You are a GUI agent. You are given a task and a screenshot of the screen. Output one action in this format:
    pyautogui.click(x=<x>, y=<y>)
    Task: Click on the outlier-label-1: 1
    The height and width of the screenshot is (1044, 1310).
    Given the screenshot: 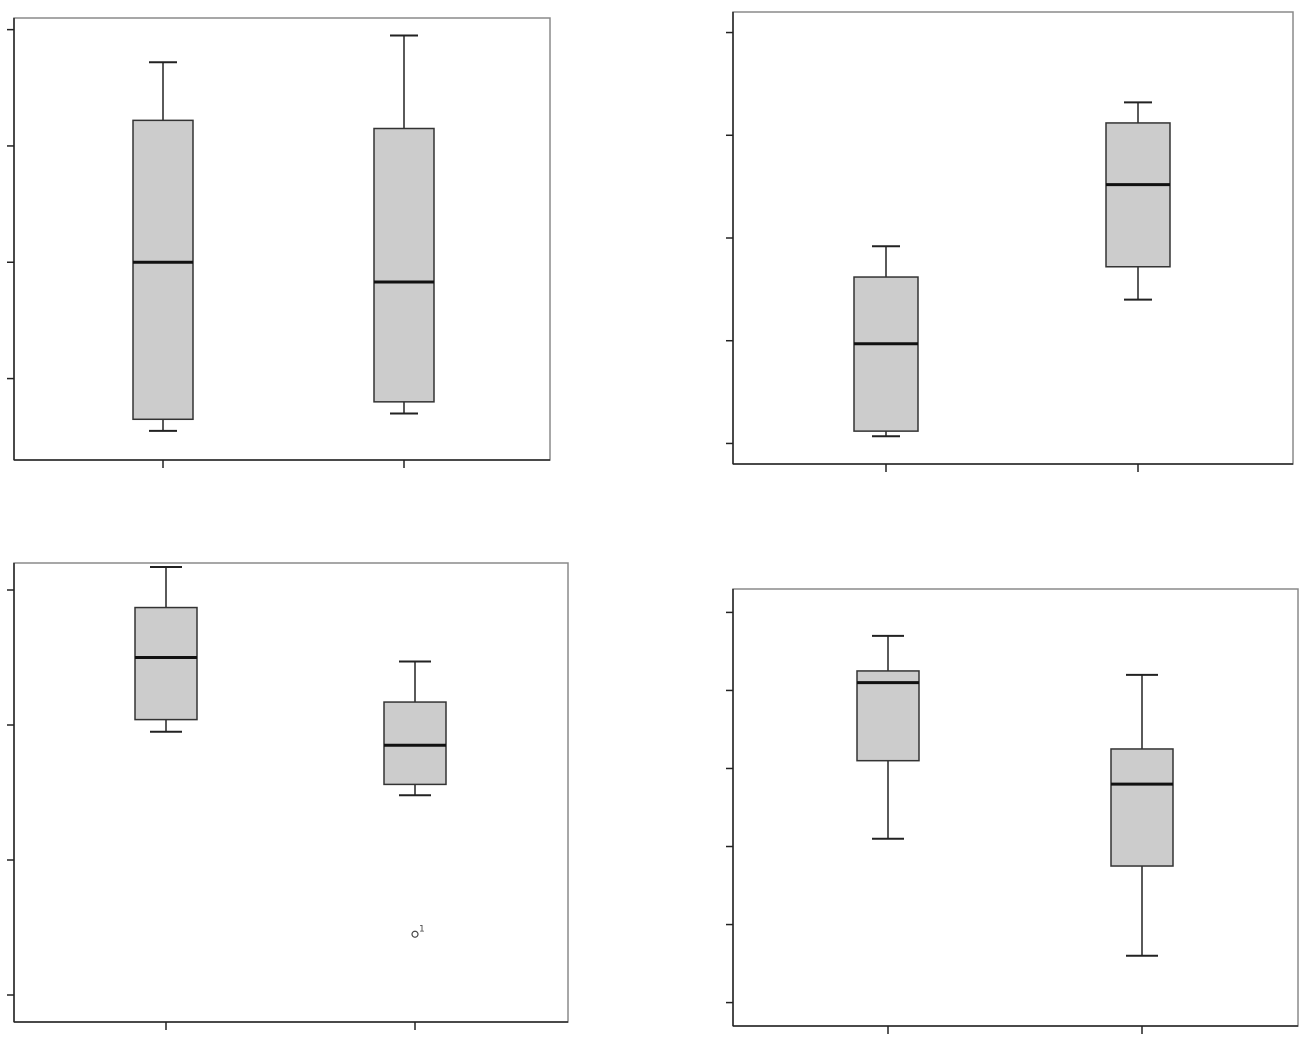 What is the action you would take?
    pyautogui.click(x=422, y=929)
    